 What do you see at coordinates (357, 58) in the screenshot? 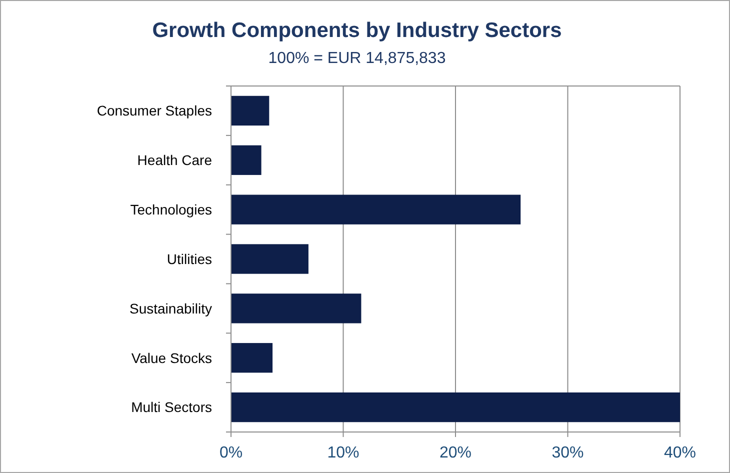
I see `chart-subtitle: 100% = EUR 14,875,833` at bounding box center [357, 58].